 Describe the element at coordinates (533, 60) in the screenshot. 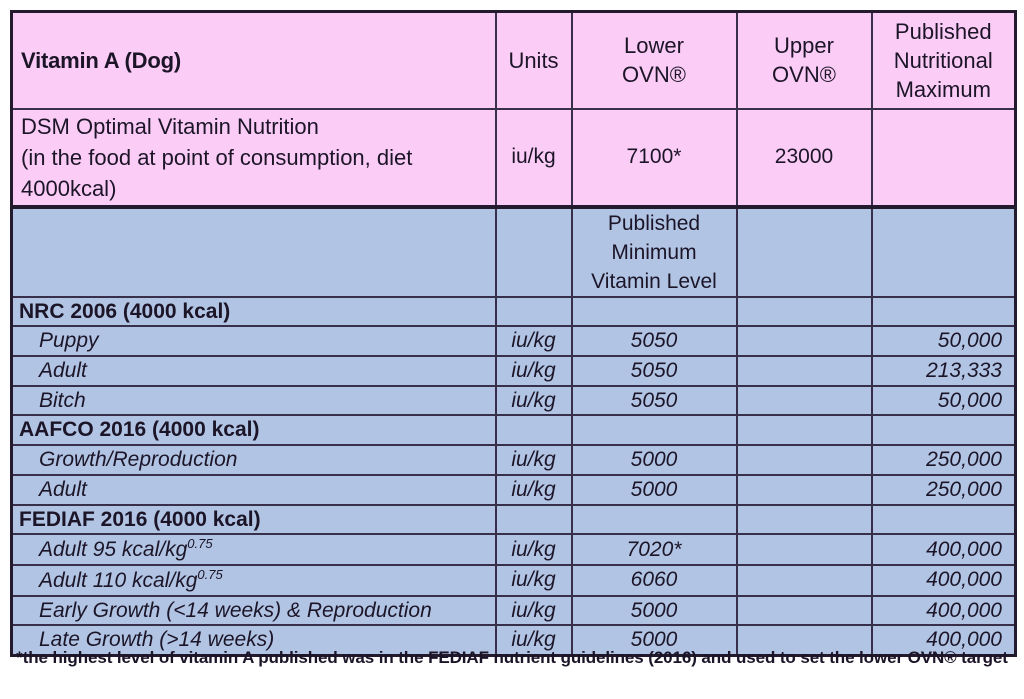

I see `column-header-units: Units` at that location.